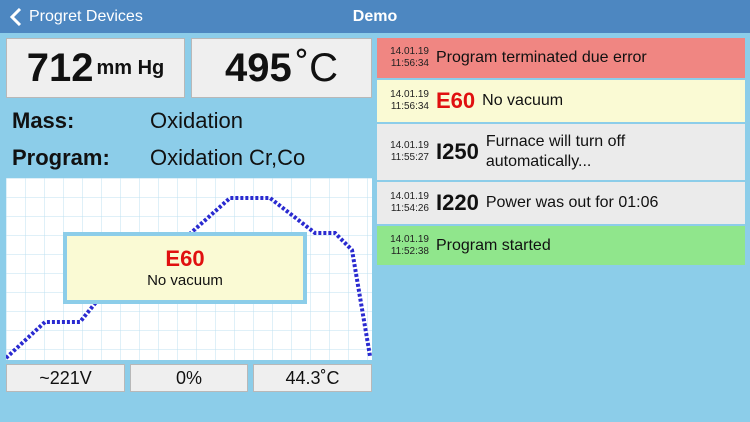  I want to click on log-entry: 14.01.19 11:56:34 E60 No vacuum, so click(561, 101).